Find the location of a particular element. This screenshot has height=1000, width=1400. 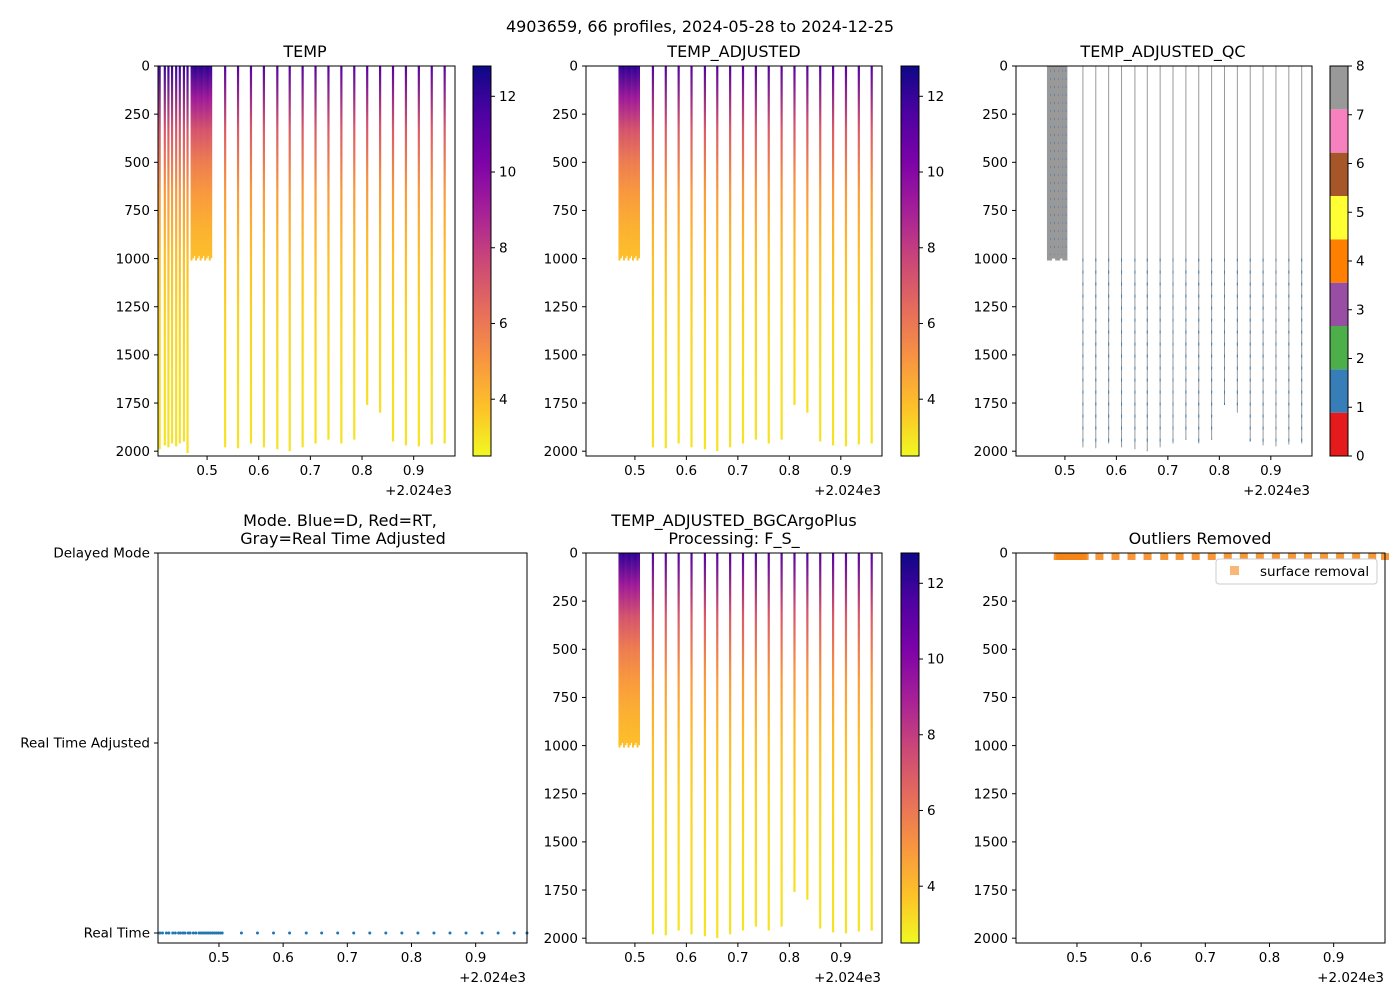

colorbar-tick-label: 8 is located at coordinates (931, 248).